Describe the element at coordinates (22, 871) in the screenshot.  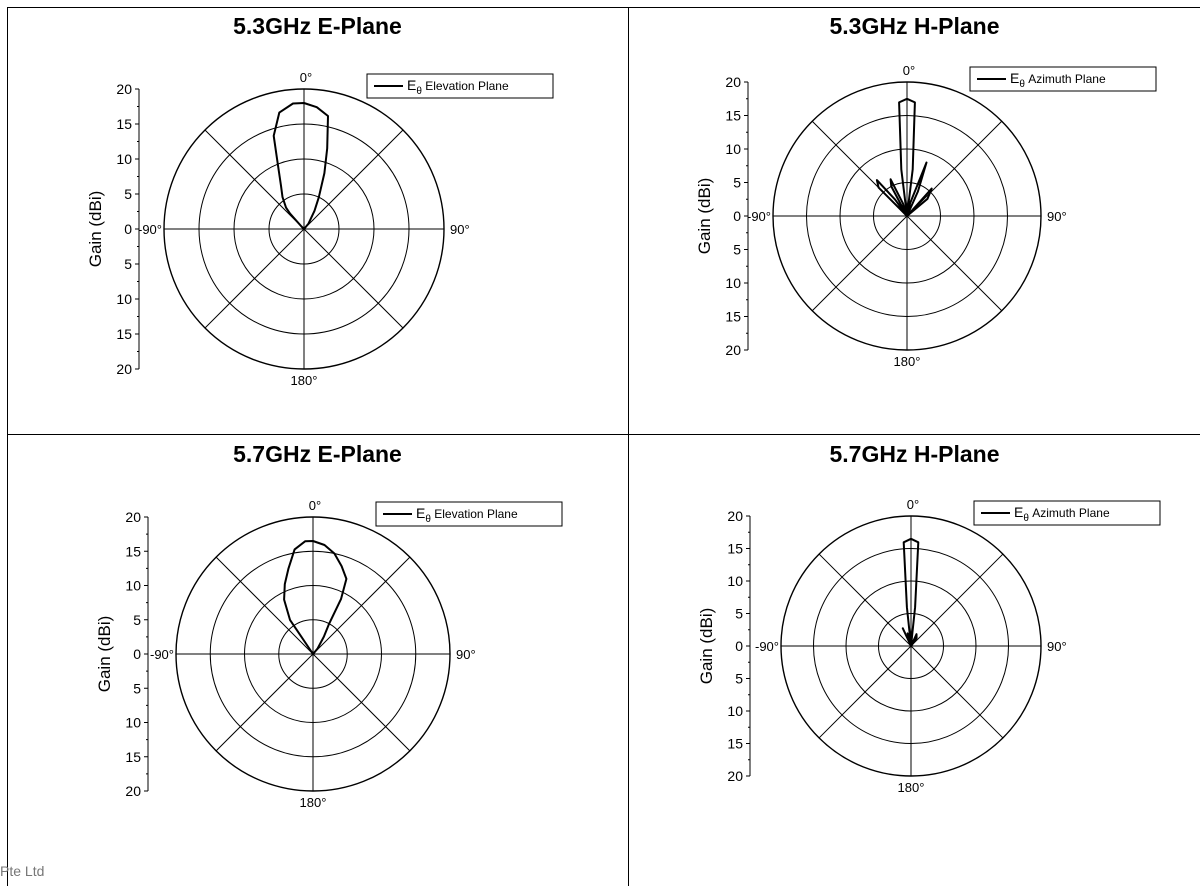
I see `footer-text: Pte Ltd` at that location.